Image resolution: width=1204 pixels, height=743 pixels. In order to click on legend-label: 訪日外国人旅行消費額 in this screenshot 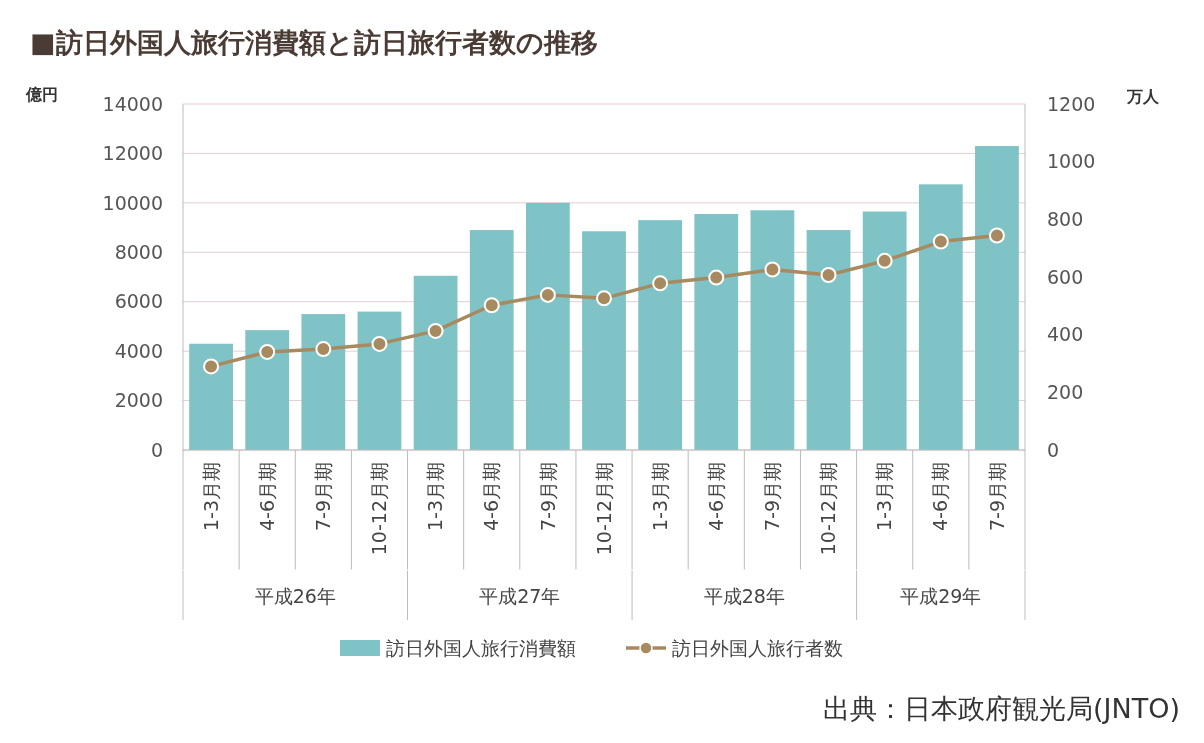, I will do `click(481, 647)`.